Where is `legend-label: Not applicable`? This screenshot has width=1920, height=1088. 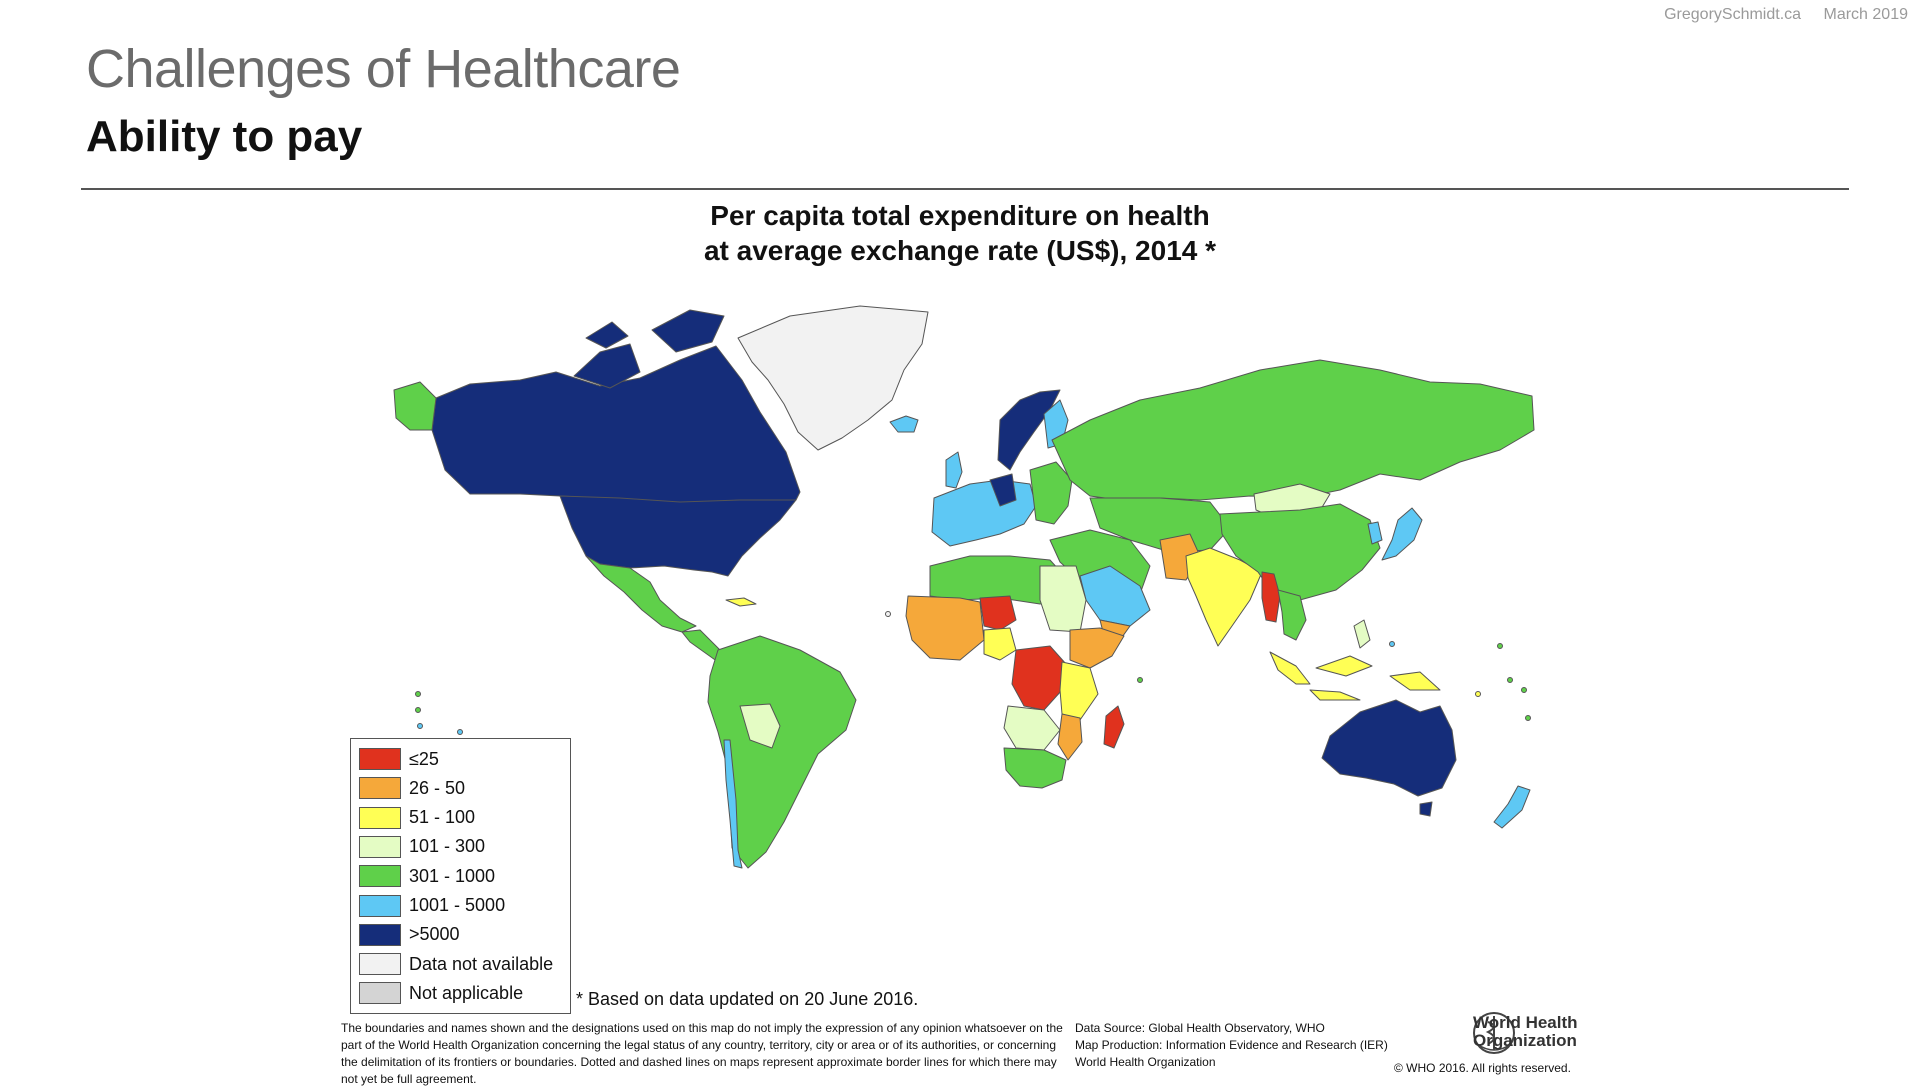 legend-label: Not applicable is located at coordinates (466, 992).